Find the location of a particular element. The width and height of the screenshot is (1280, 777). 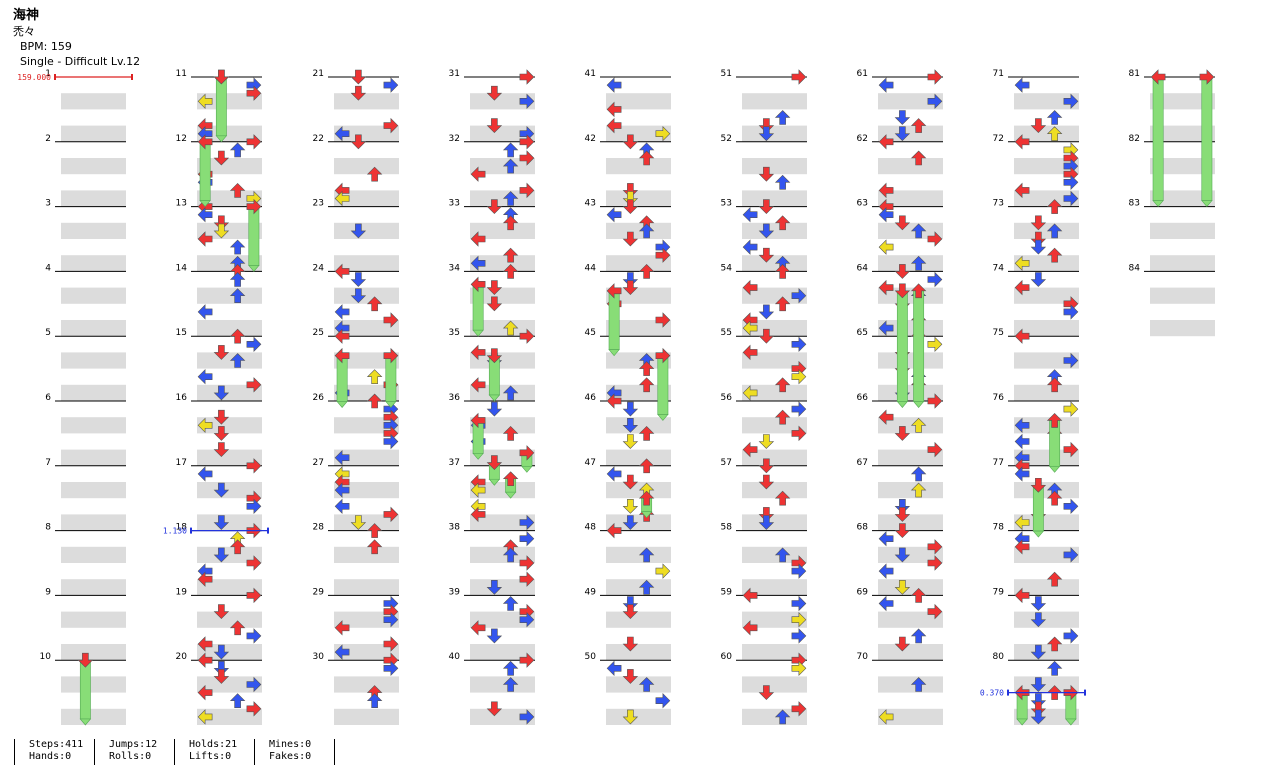

measure-number: 40 is located at coordinates (455, 657).